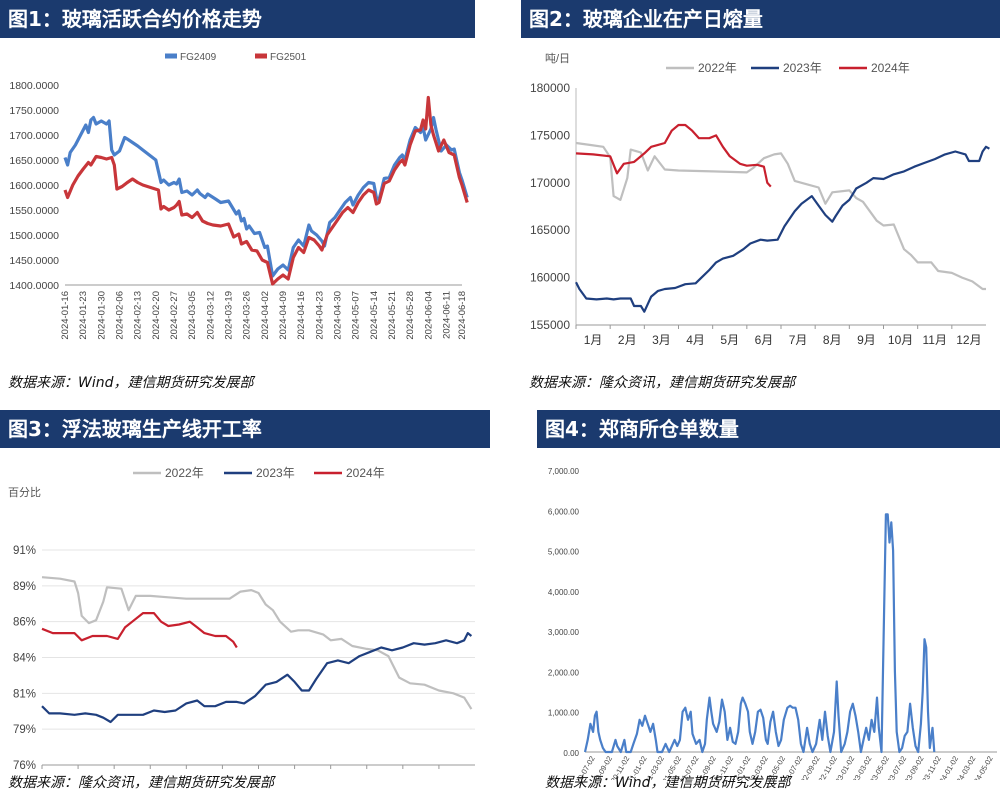 The image size is (1000, 797). I want to click on y-tick-label: 86%, so click(24, 623).